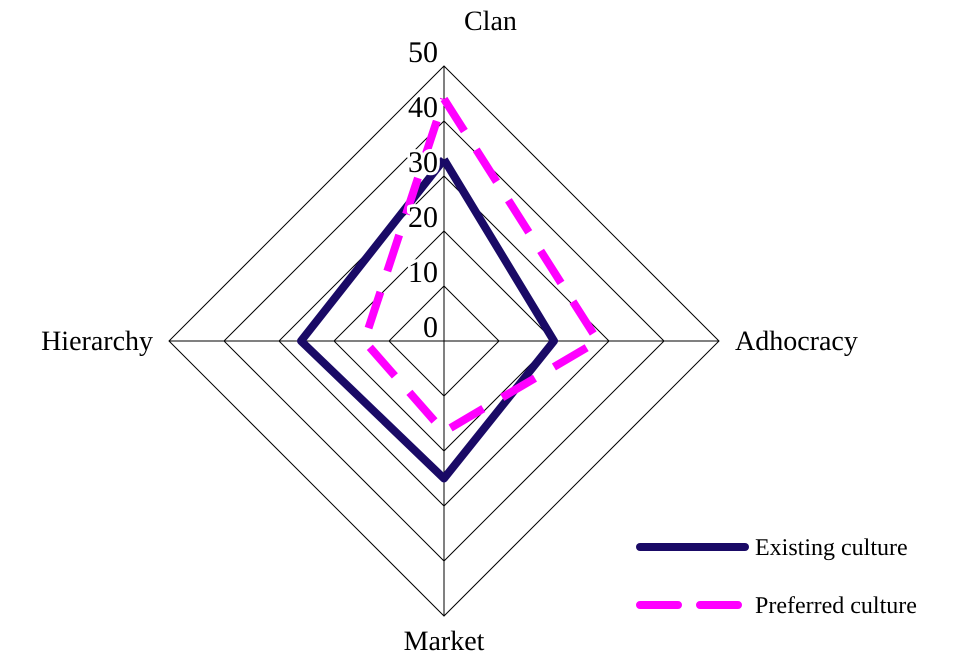  I want to click on y-tick-label: 40, so click(423, 107).